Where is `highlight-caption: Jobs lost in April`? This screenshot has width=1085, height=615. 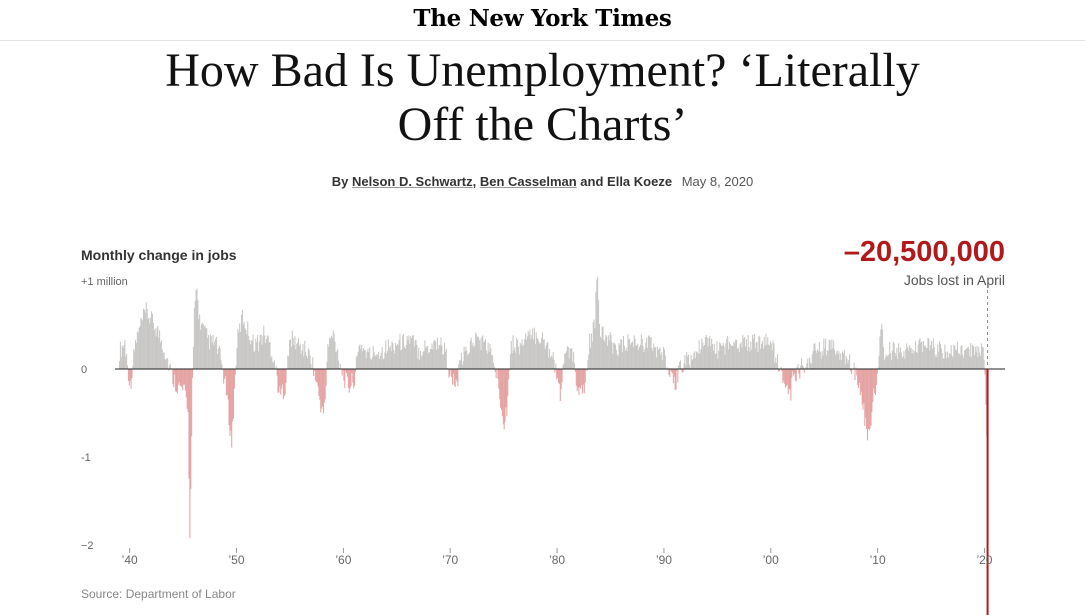 highlight-caption: Jobs lost in April is located at coordinates (954, 280).